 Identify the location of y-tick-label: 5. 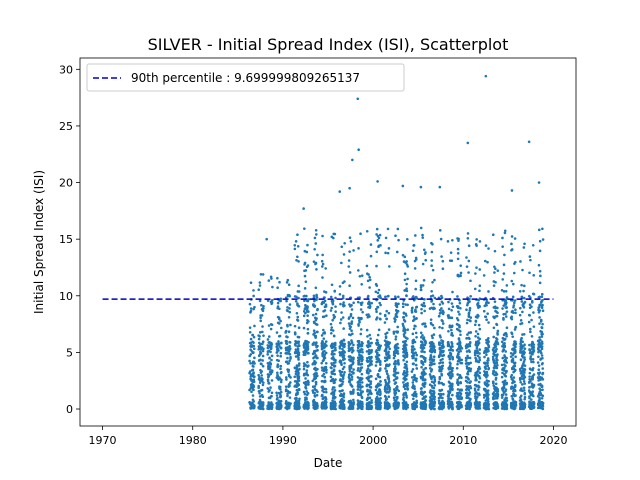
(69, 352).